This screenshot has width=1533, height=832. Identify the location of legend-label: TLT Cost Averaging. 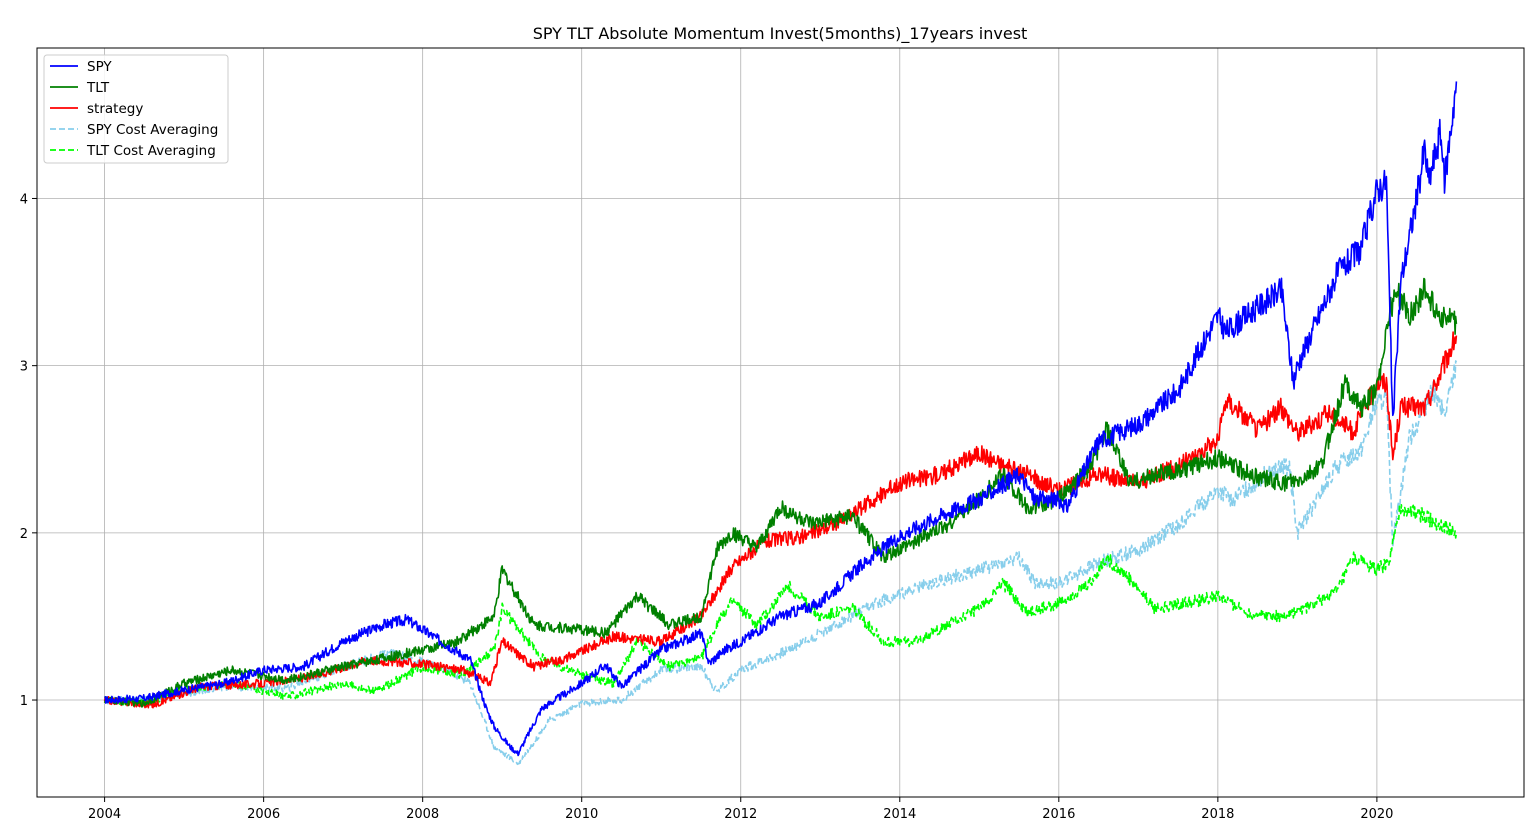
(151, 151).